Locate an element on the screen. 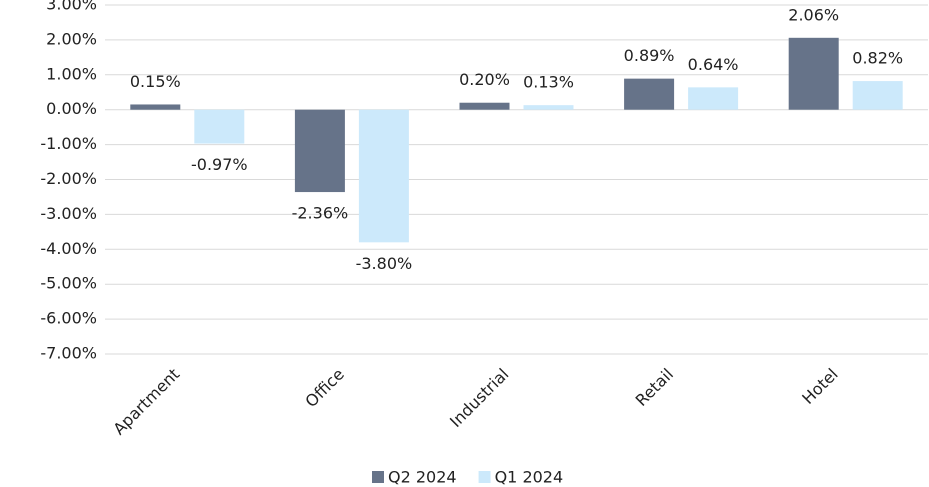  data-label: -2.36% is located at coordinates (320, 213).